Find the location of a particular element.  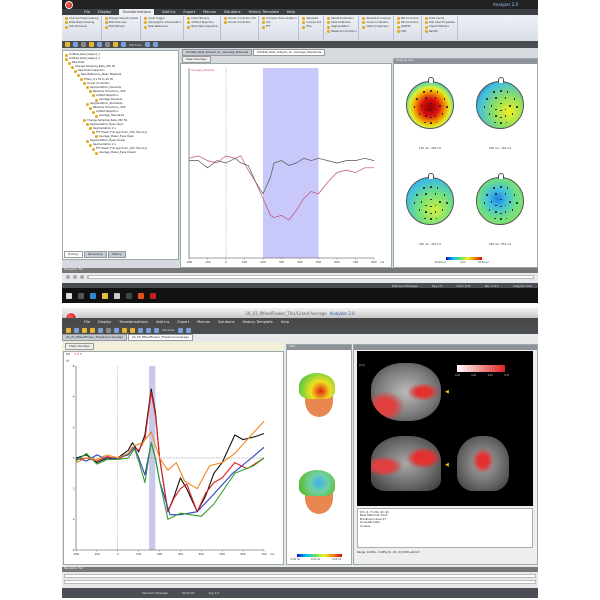

start-icon is located at coordinates (69, 295).